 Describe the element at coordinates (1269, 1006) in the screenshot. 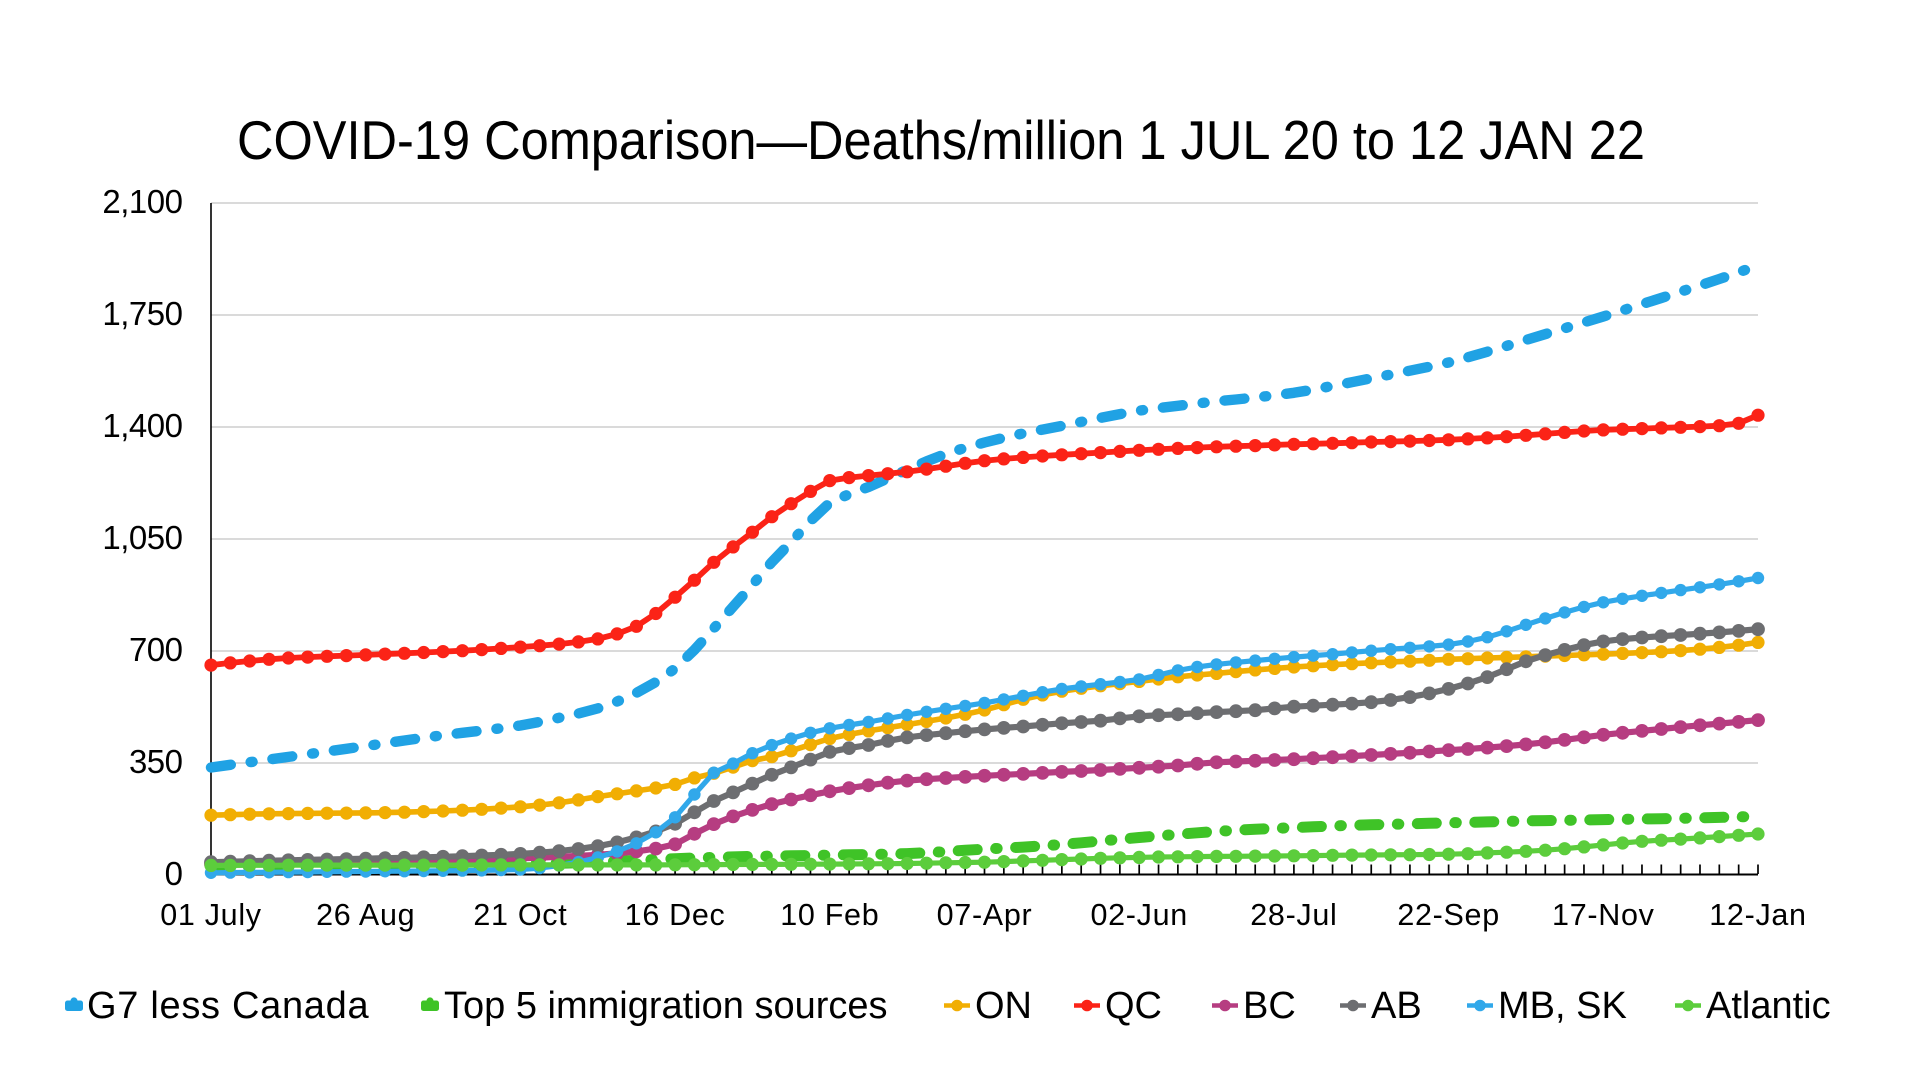

I see `svg-text: BC` at that location.